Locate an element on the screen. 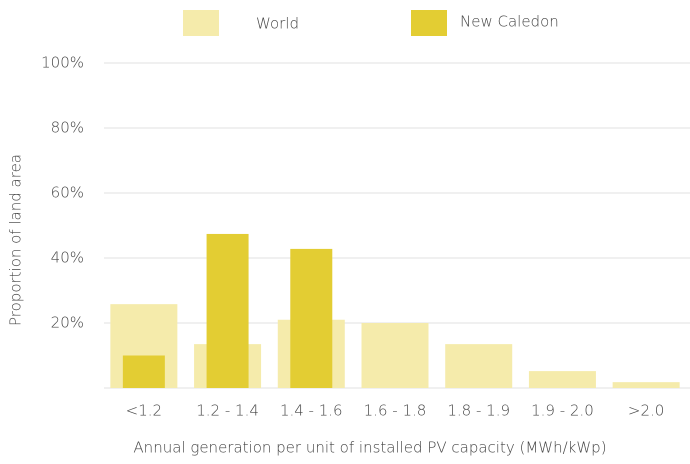 The width and height of the screenshot is (690, 464). y-tick-label: 100% is located at coordinates (62, 63).